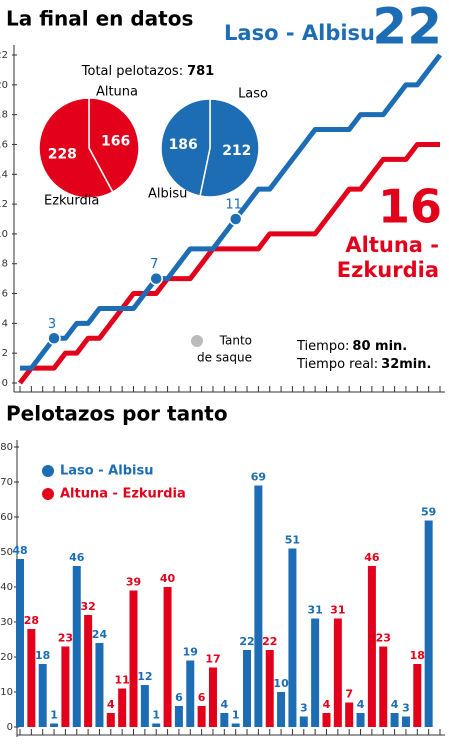 The width and height of the screenshot is (449, 752). I want to click on team-name: Laso - Albisu, so click(299, 33).